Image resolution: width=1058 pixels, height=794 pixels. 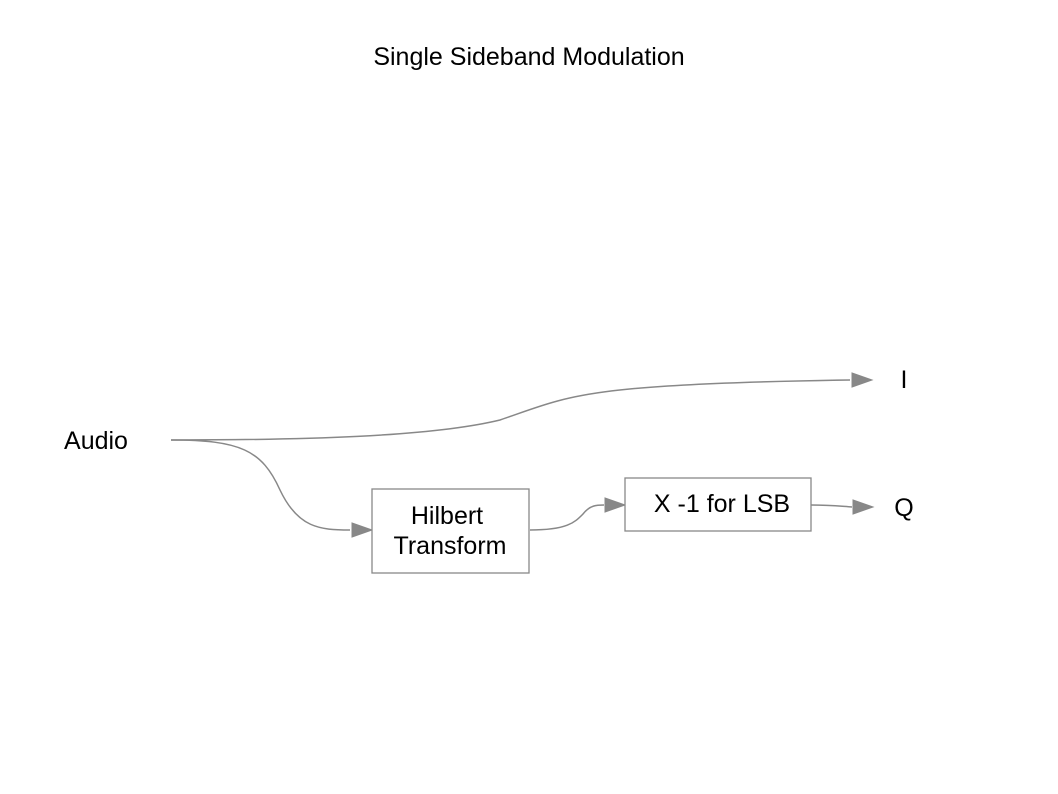 What do you see at coordinates (904, 380) in the screenshot?
I see `node-i-output: I` at bounding box center [904, 380].